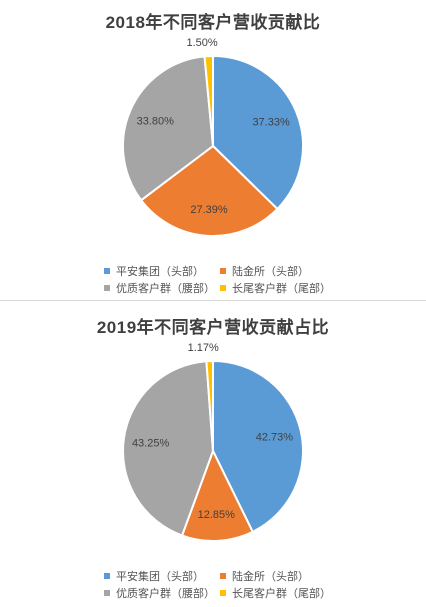 Image resolution: width=426 pixels, height=607 pixels. I want to click on chart-title: 2018年不同客户营收贡献比, so click(213, 22).